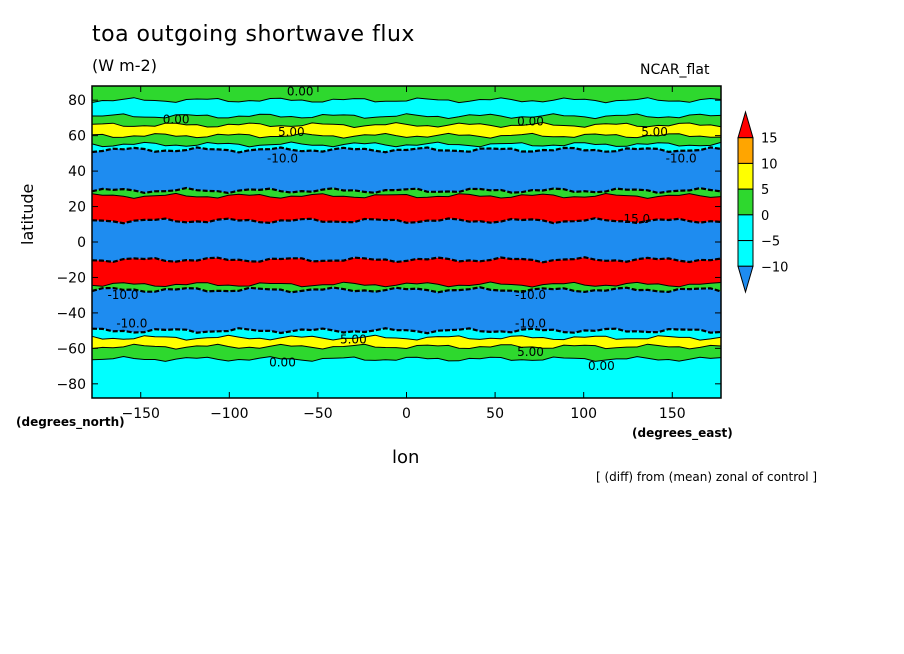 The image size is (904, 654). I want to click on contour-label-4: 5.00, so click(654, 132).